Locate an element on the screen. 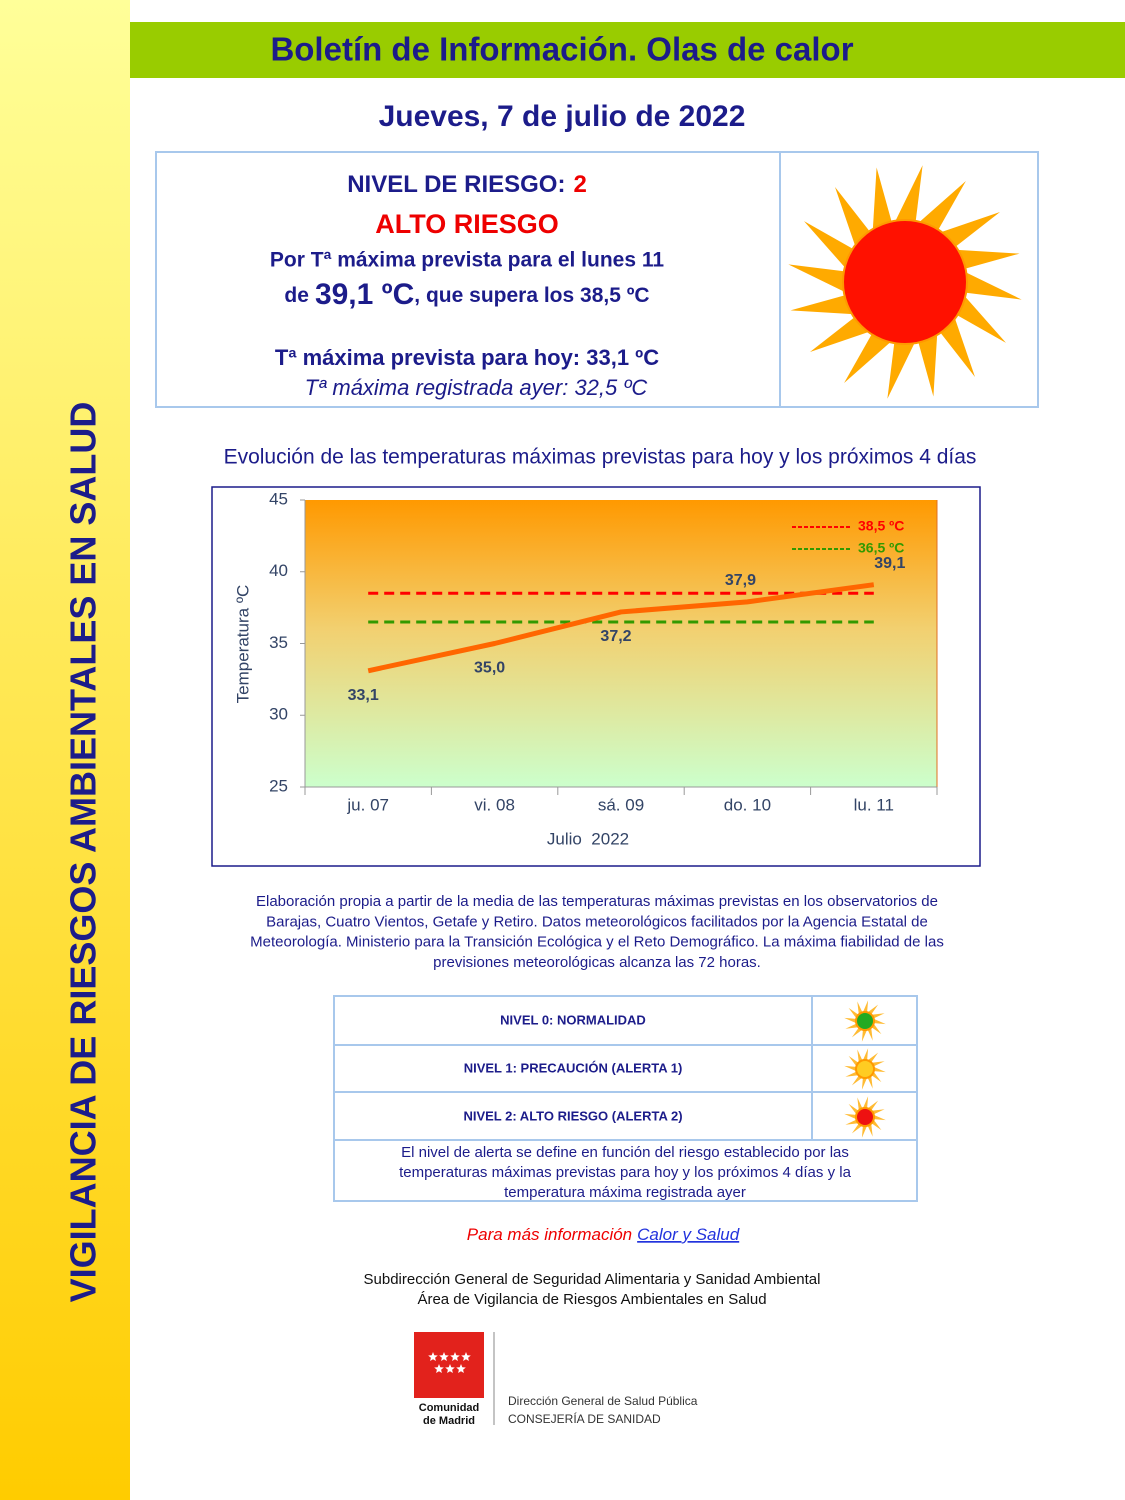 The image size is (1125, 1500). risk-level-name: ALTO RIESGO is located at coordinates (467, 224).